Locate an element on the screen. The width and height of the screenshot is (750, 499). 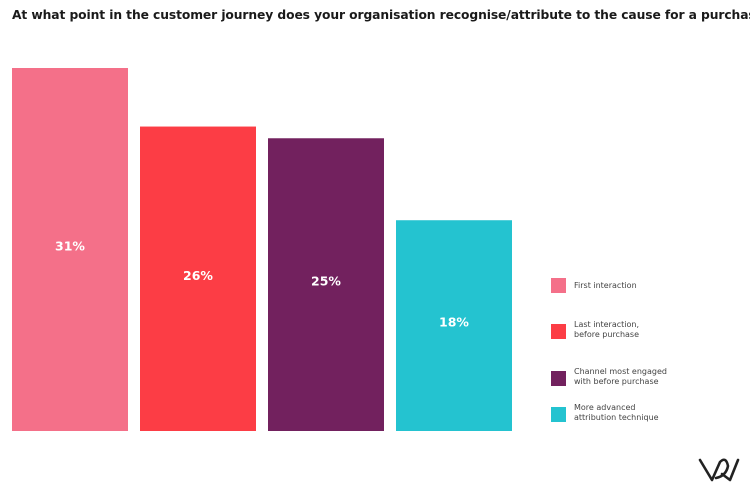
legend-item: More advanced attribution technique is located at coordinates (617, 413).